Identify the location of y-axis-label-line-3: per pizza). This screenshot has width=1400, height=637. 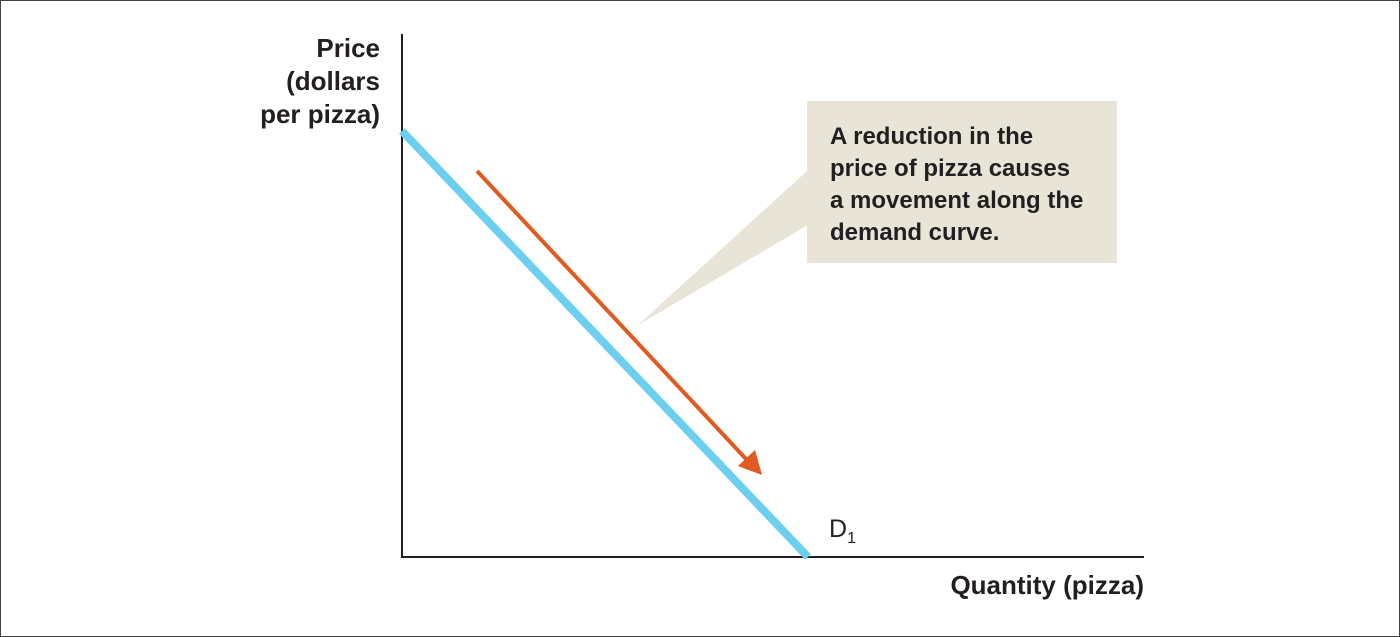
(320, 114).